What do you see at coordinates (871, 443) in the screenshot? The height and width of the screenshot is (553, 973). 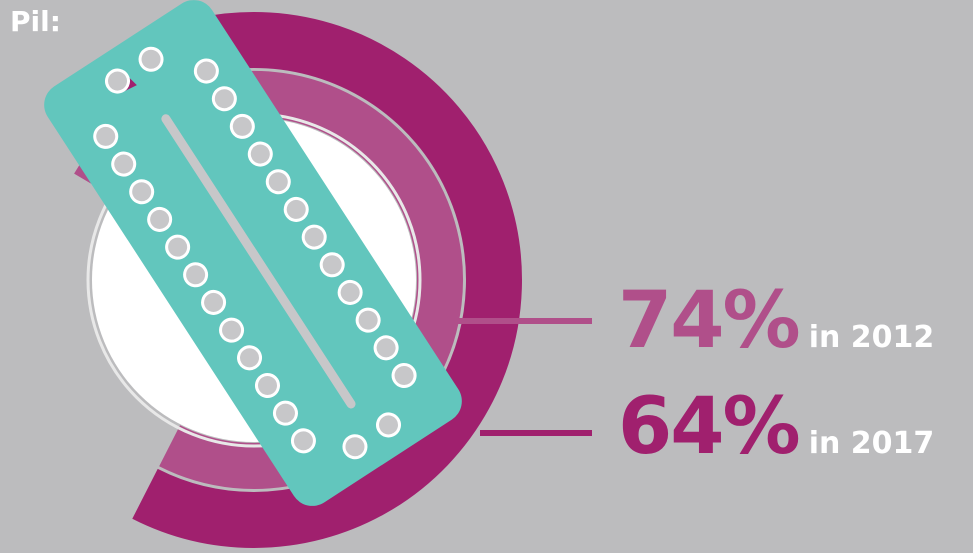 I see `year-label-2017: in 2017` at bounding box center [871, 443].